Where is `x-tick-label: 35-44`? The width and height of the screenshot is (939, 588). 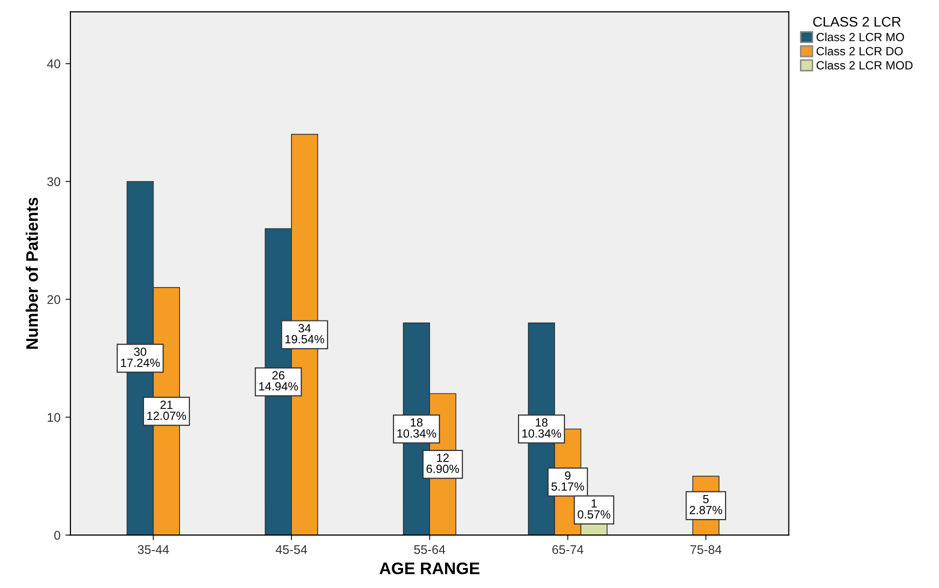
x-tick-label: 35-44 is located at coordinates (153, 549).